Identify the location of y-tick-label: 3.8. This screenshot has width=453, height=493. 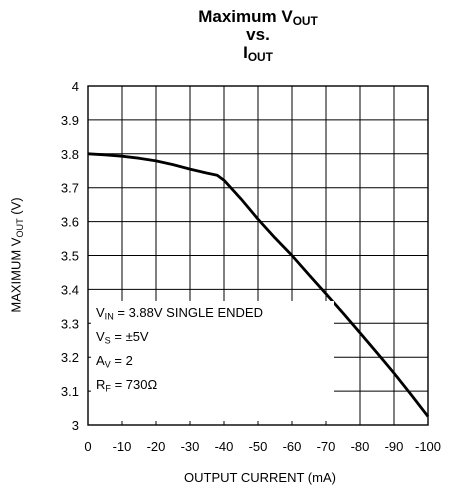
(70, 154).